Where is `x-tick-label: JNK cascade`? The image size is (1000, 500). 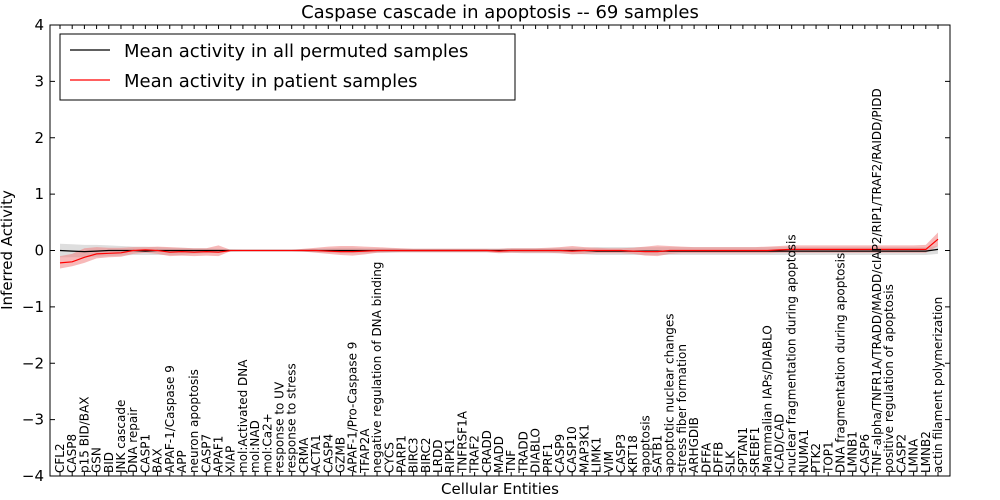 x-tick-label: JNK cascade is located at coordinates (121, 437).